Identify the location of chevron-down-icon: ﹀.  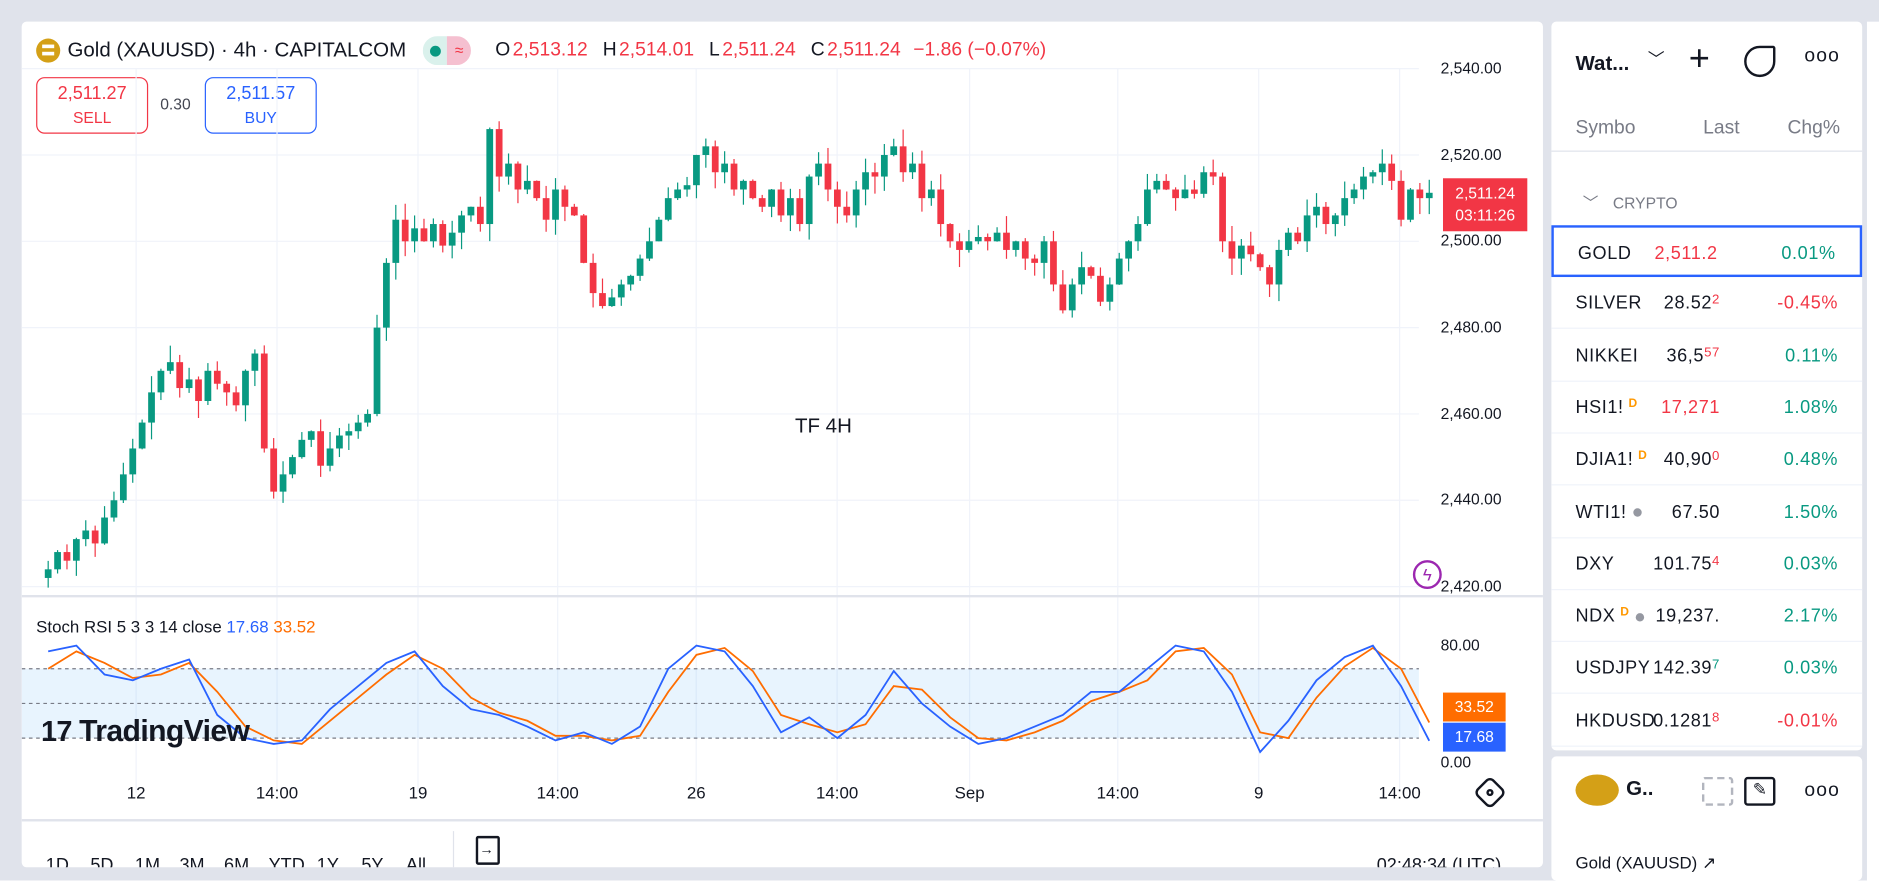
(1656, 59).